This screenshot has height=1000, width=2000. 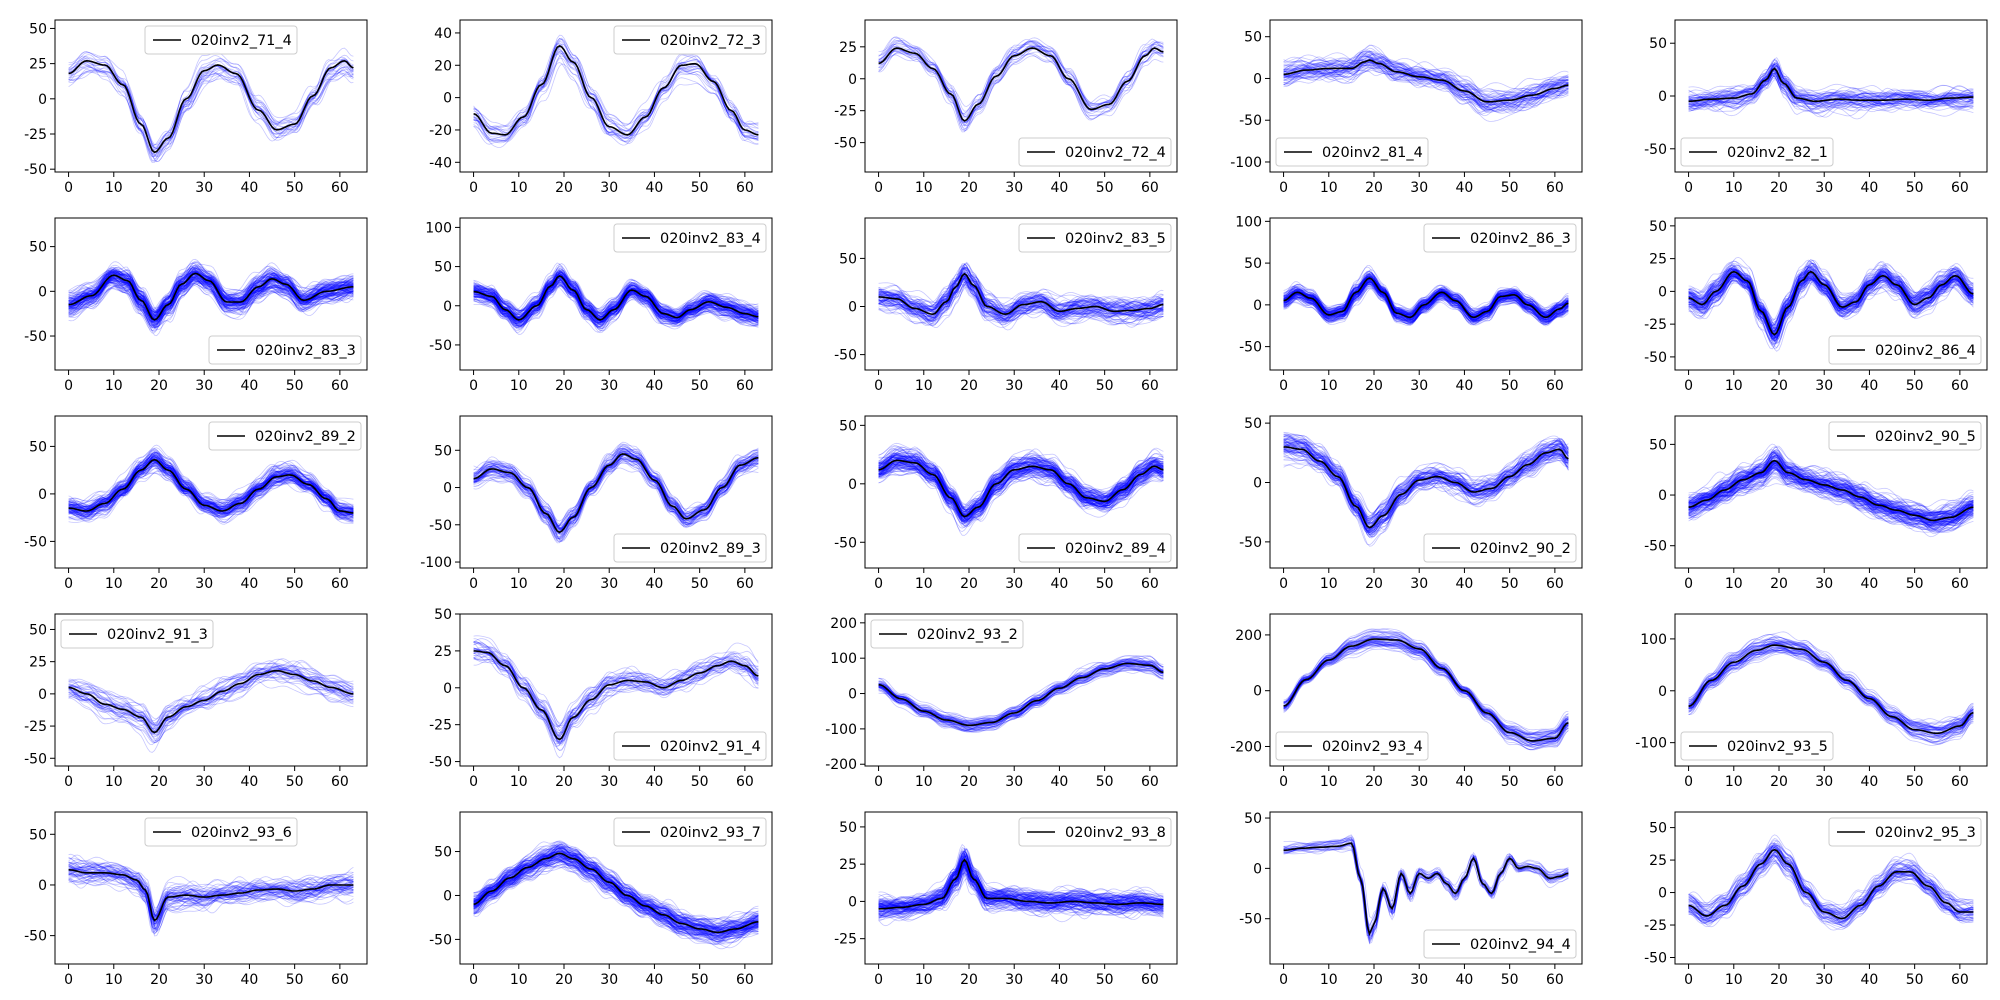 I want to click on legend: 020inv2_91_4, so click(x=690, y=746).